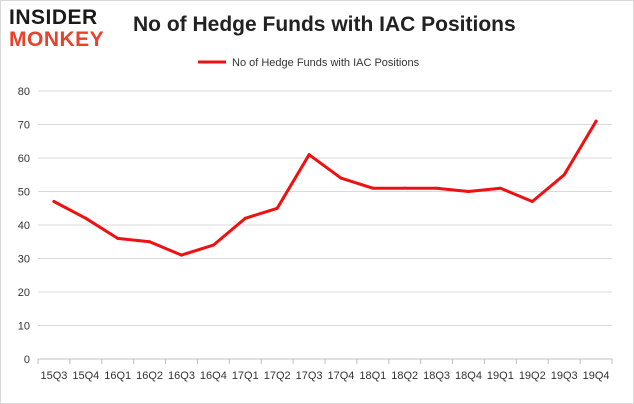 This screenshot has height=404, width=634. I want to click on x-tick-label: 17Q2, so click(277, 376).